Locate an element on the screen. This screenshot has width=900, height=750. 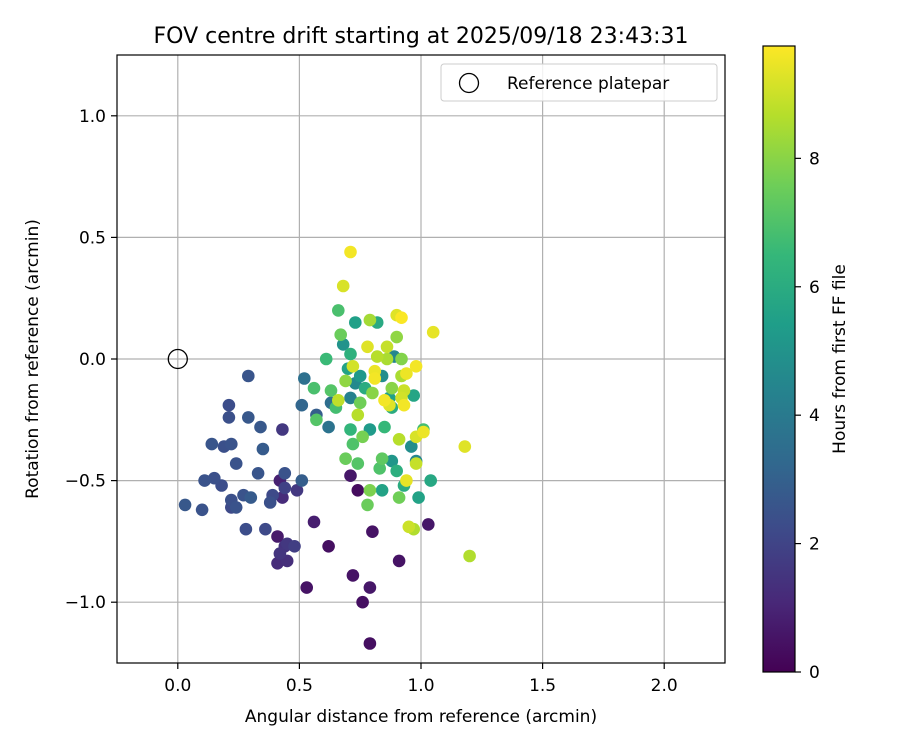
x-tick-label-1: 0.5 is located at coordinates (299, 686).